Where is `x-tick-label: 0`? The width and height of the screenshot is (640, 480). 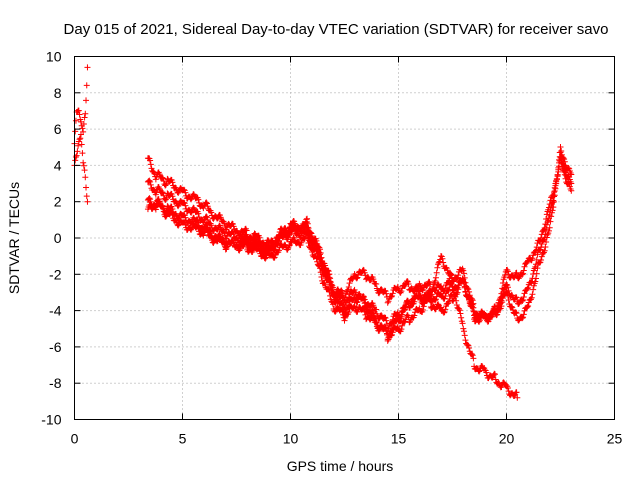
x-tick-label: 0 is located at coordinates (75, 439).